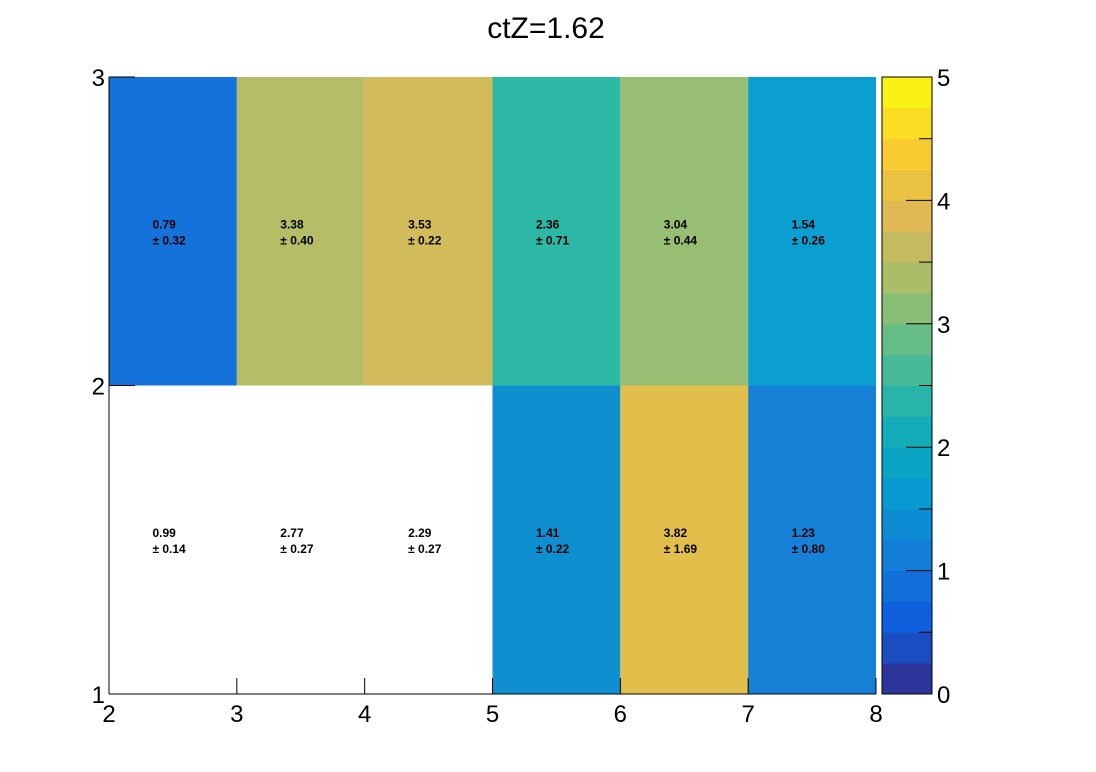 This screenshot has width=1096, height=772. Describe the element at coordinates (548, 224) in the screenshot. I see `cell-value-label: 2.36` at that location.